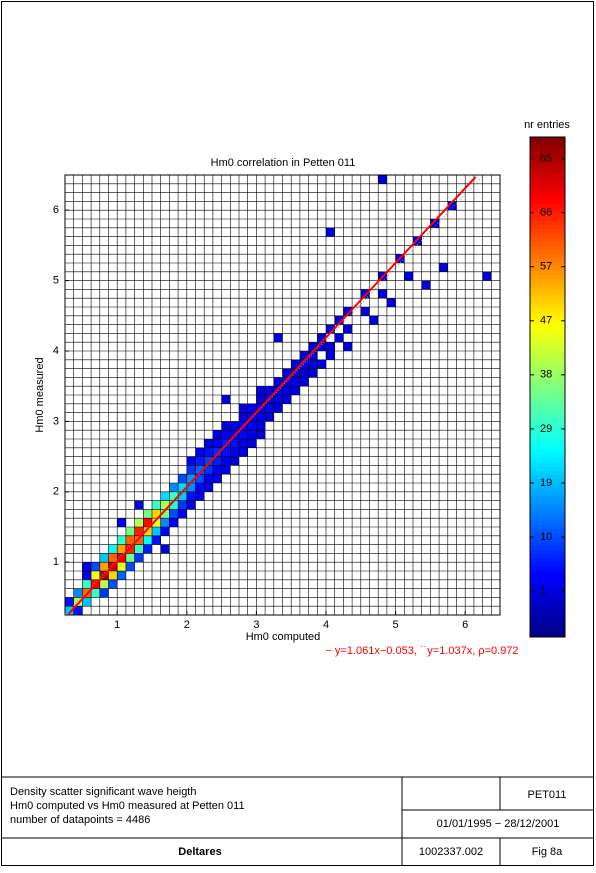 This screenshot has height=873, width=596. Describe the element at coordinates (56, 281) in the screenshot. I see `y-tick-label: 5` at that location.